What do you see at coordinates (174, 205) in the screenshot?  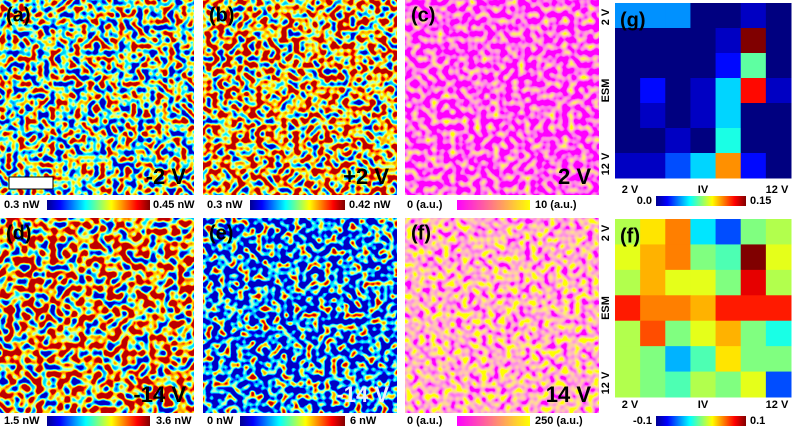 I see `colorbar-max-label: 0.45 nW` at bounding box center [174, 205].